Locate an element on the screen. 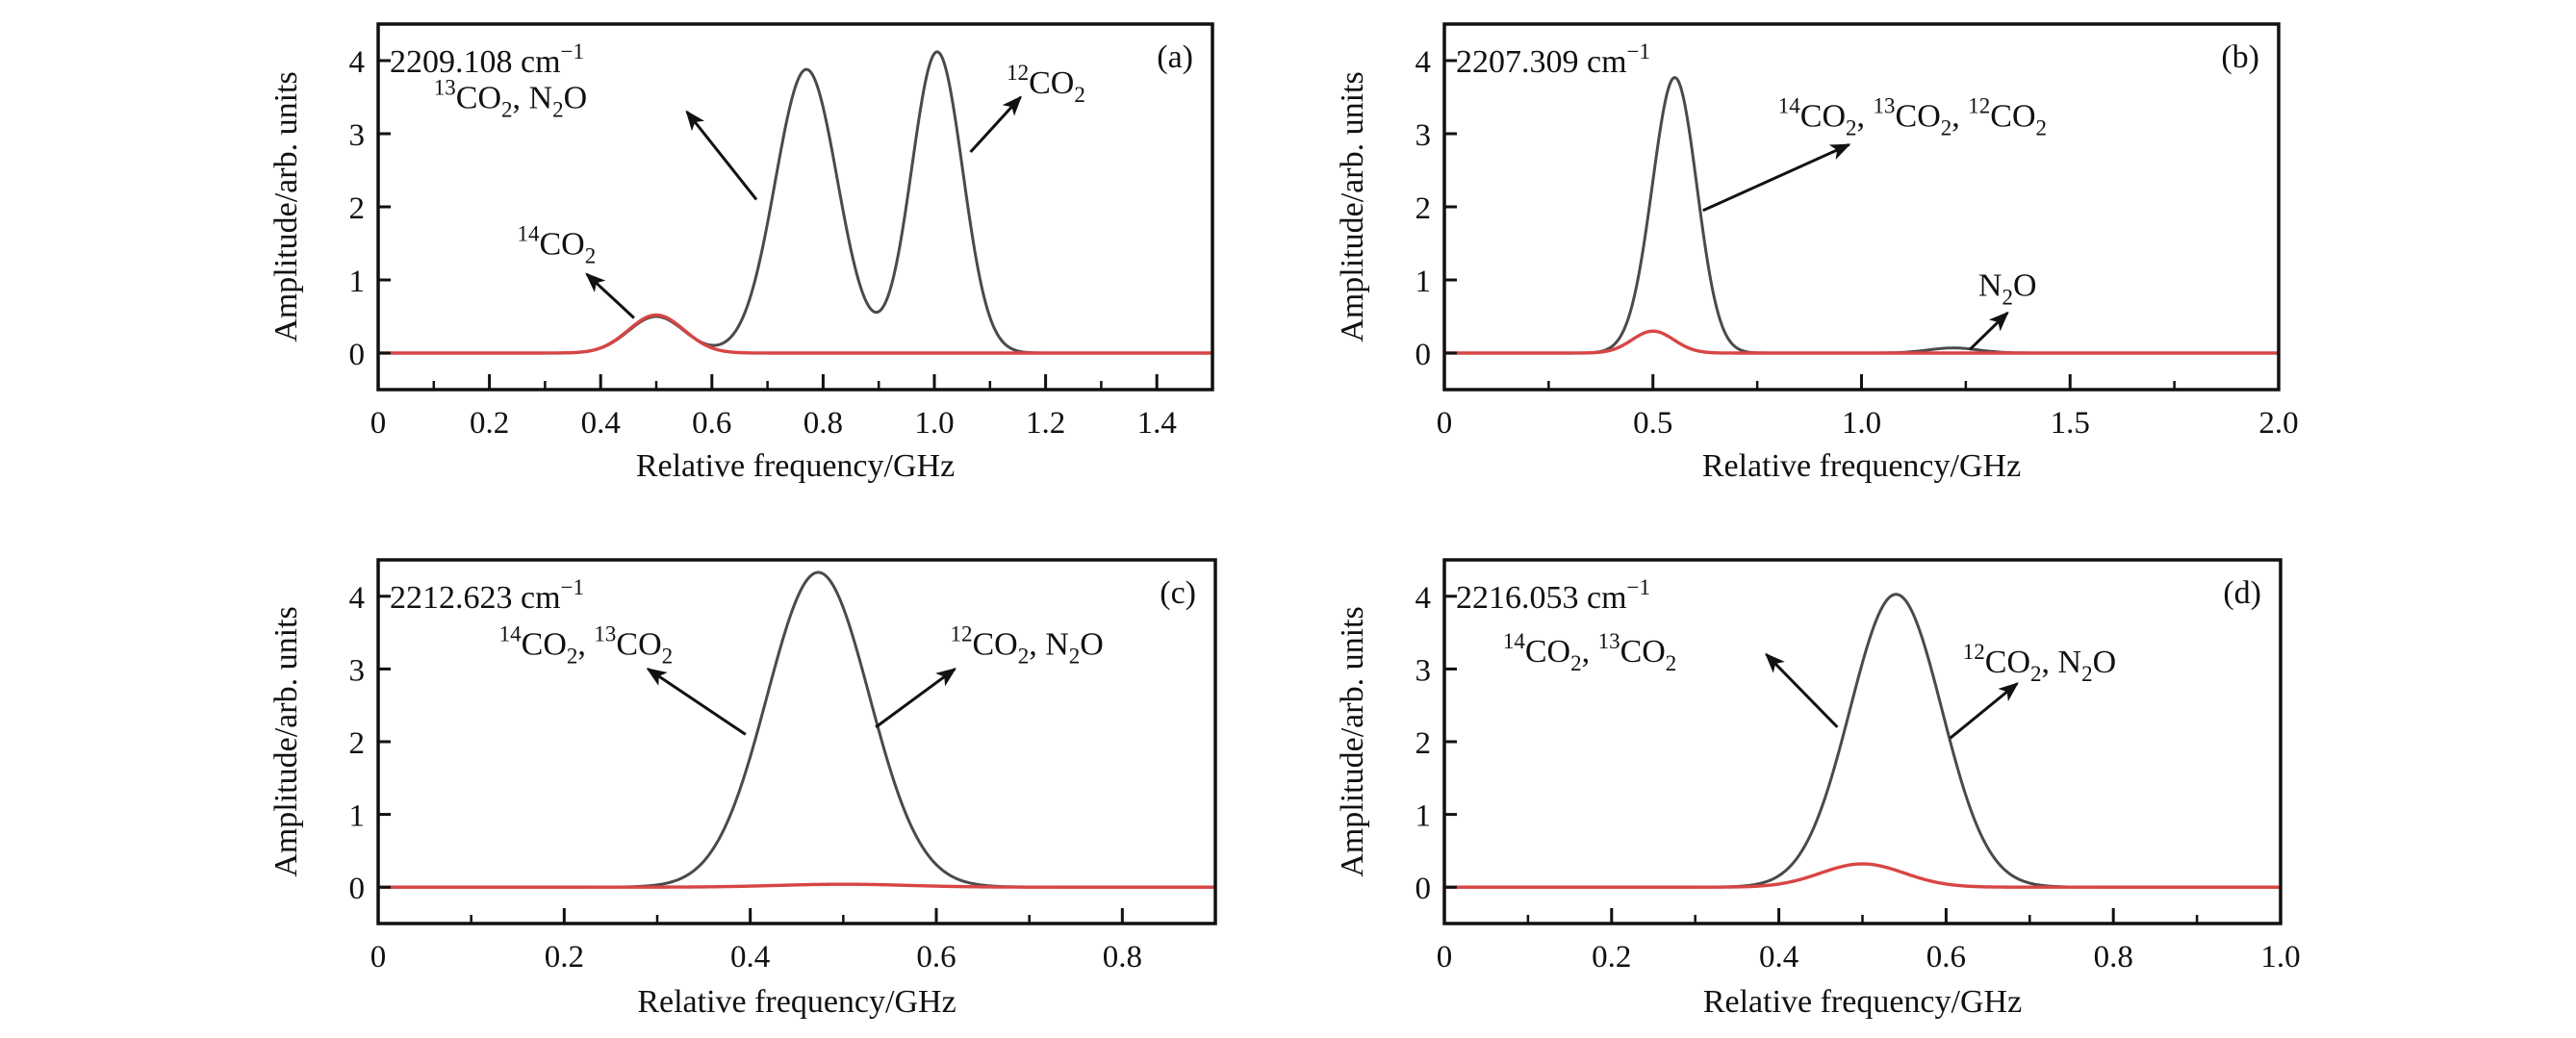 Image resolution: width=2576 pixels, height=1038 pixels. wavenumber-label: 2207.309 cm−1 is located at coordinates (1553, 59).